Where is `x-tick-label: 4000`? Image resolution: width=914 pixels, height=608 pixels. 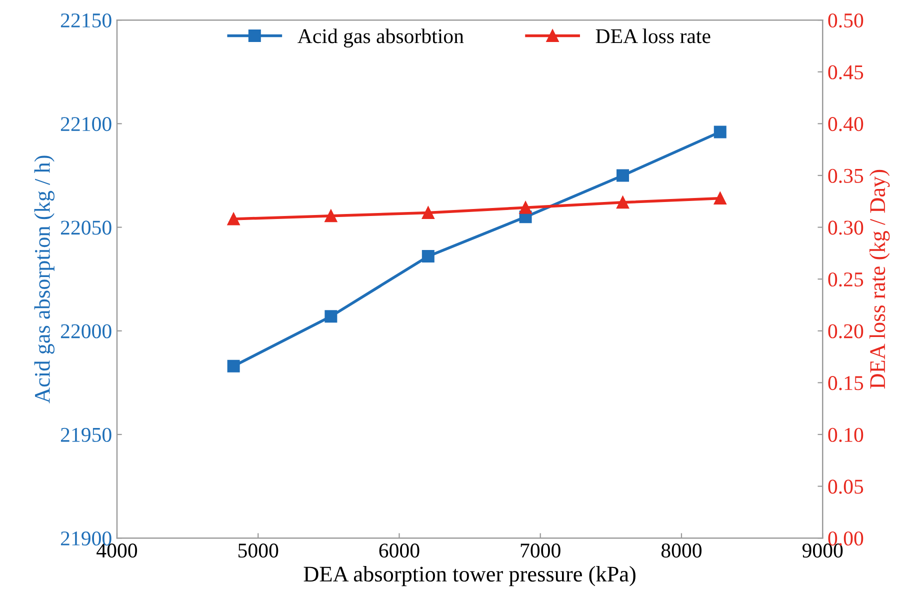 x-tick-label: 4000 is located at coordinates (117, 551).